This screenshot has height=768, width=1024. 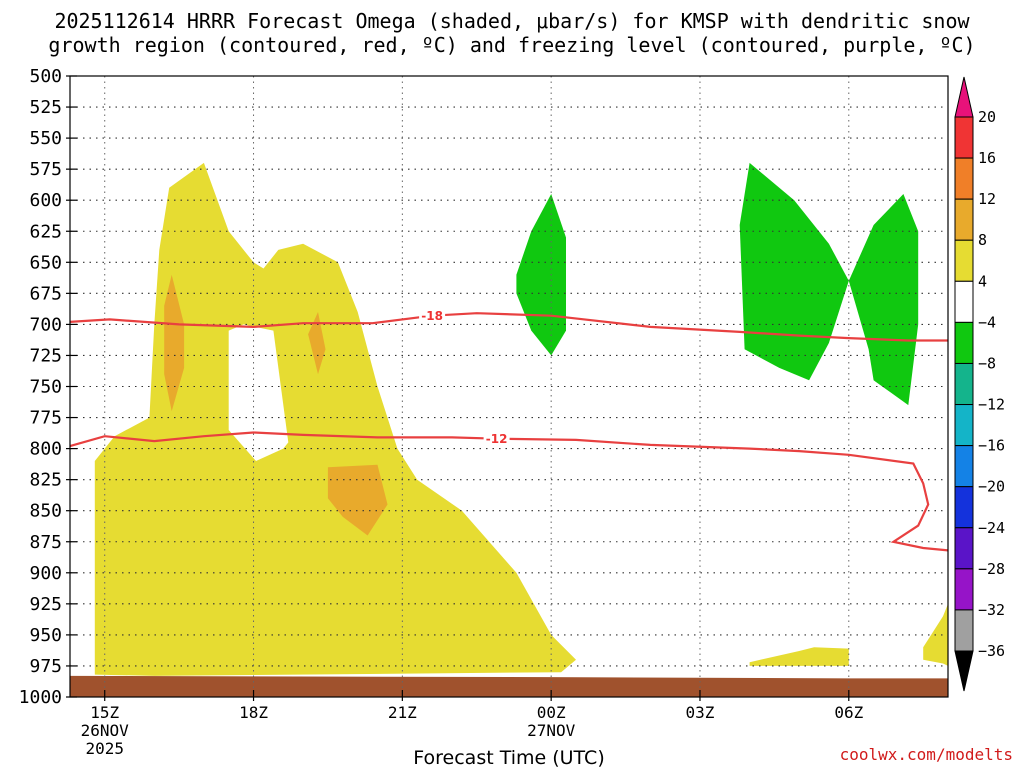 I want to click on colorbar-label: −28, so click(x=991, y=569).